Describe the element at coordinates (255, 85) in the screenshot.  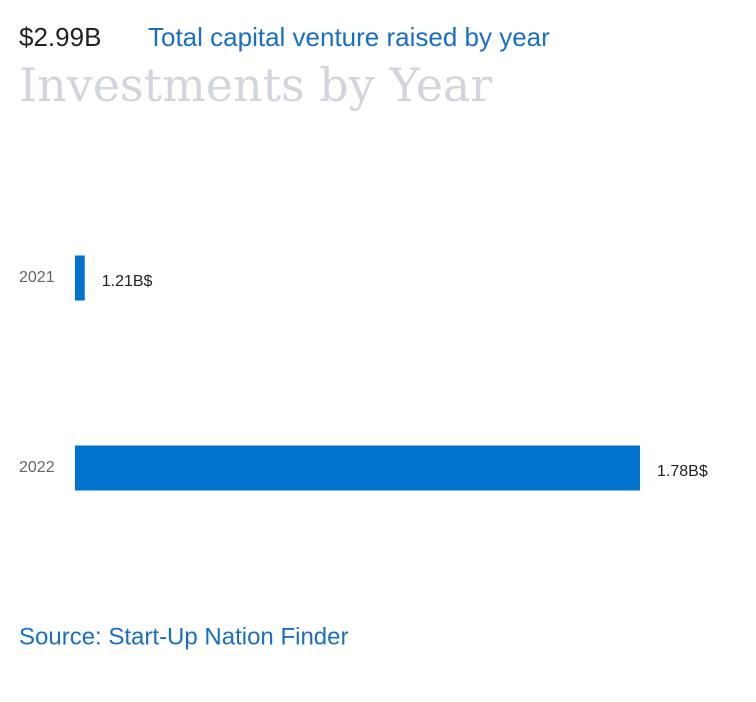
I see `chart-title: Investments by Year` at that location.